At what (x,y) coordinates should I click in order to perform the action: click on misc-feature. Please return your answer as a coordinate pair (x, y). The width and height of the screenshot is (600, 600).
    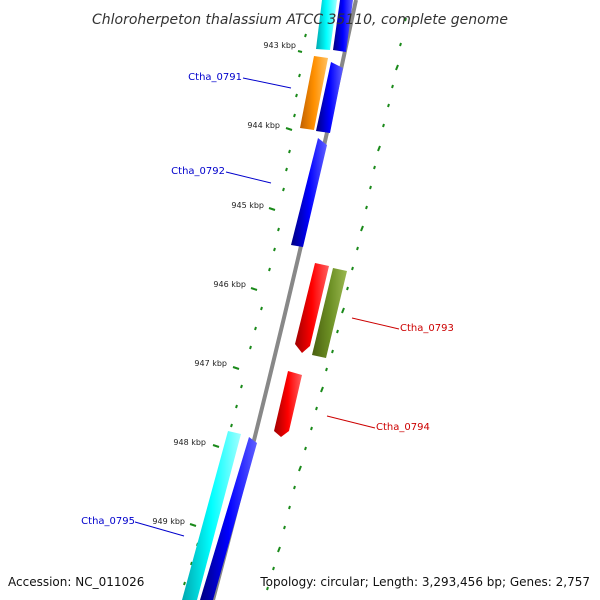
    Looking at the image, I should click on (329, 313).